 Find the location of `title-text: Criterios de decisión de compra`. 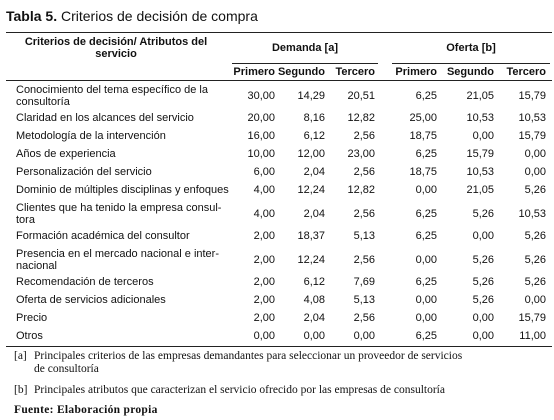

title-text: Criterios de decisión de compra is located at coordinates (159, 16).